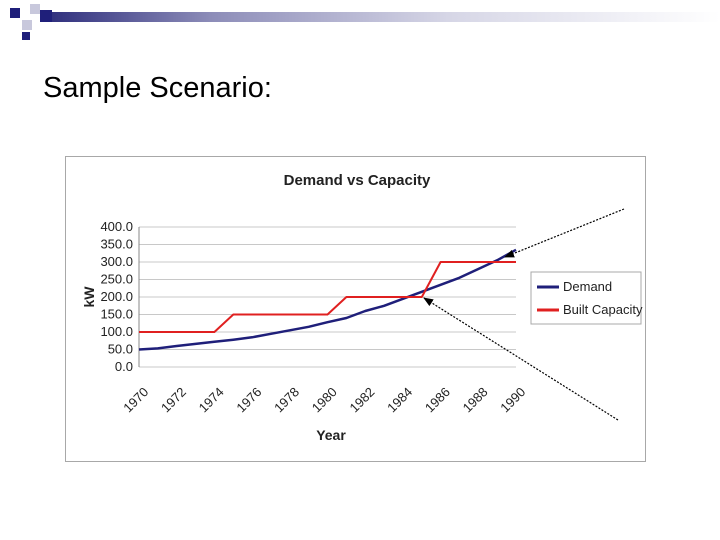 Image resolution: width=720 pixels, height=540 pixels. I want to click on series, so click(327, 299).